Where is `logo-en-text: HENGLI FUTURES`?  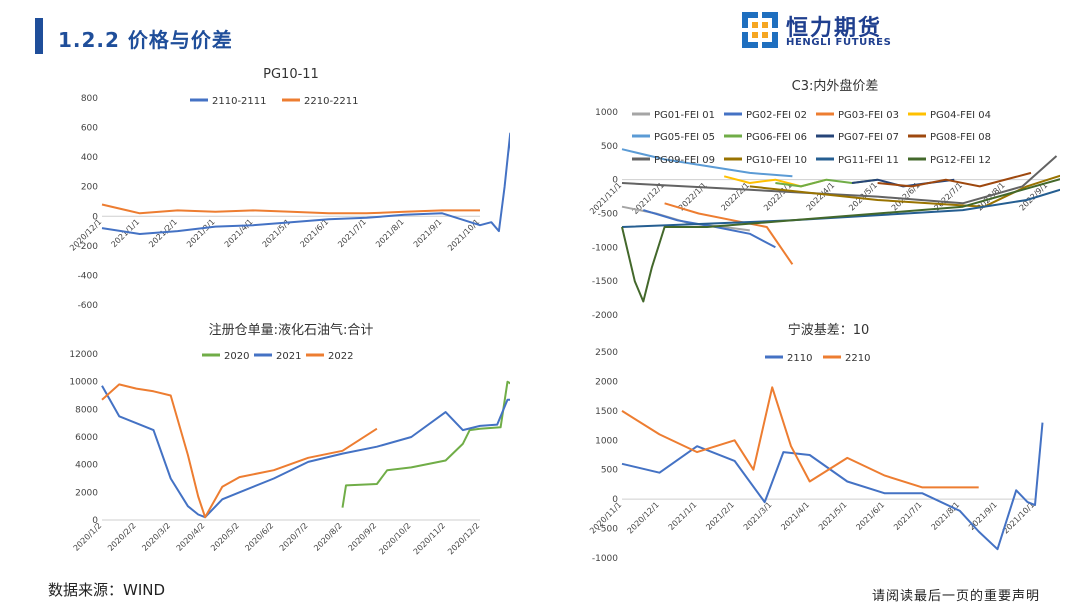 logo-en-text: HENGLI FUTURES is located at coordinates (839, 42).